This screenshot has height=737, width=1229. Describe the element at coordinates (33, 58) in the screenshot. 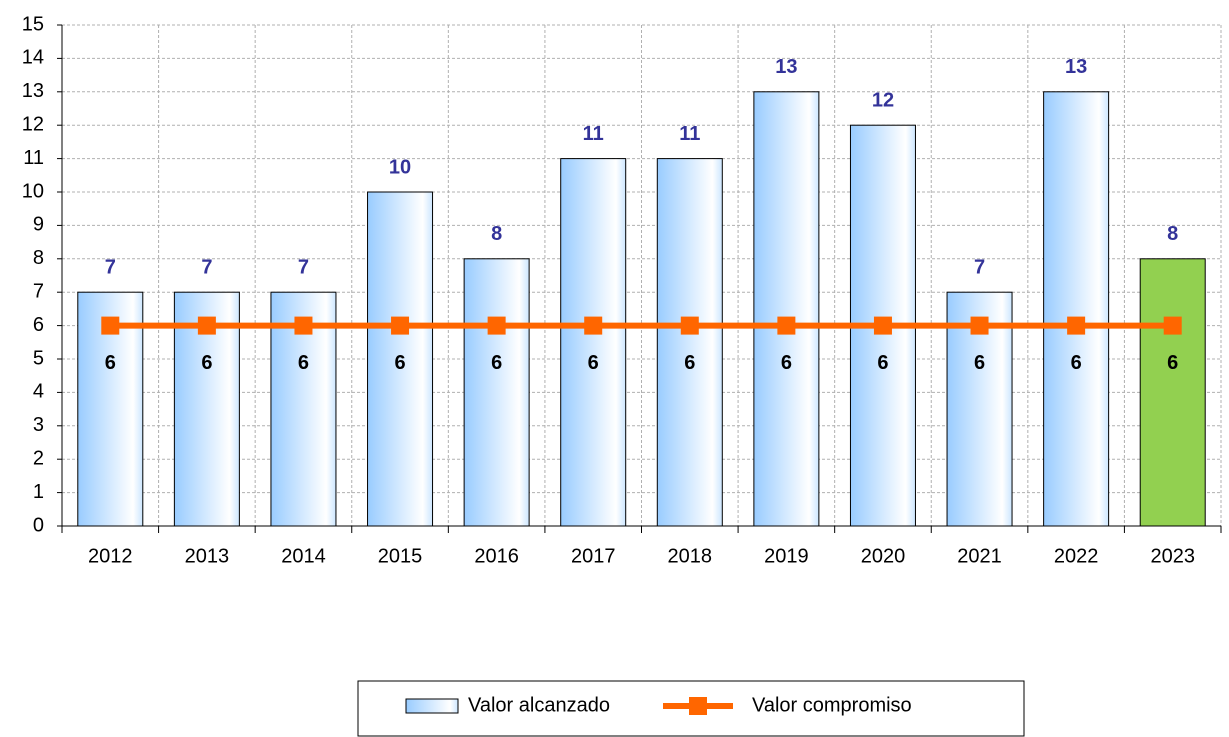

I see `y-tick-label: 14` at that location.